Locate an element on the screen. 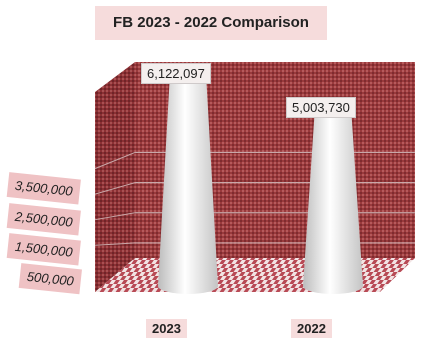 This screenshot has width=423, height=343. data-label-2022: 5,003,730 is located at coordinates (321, 108).